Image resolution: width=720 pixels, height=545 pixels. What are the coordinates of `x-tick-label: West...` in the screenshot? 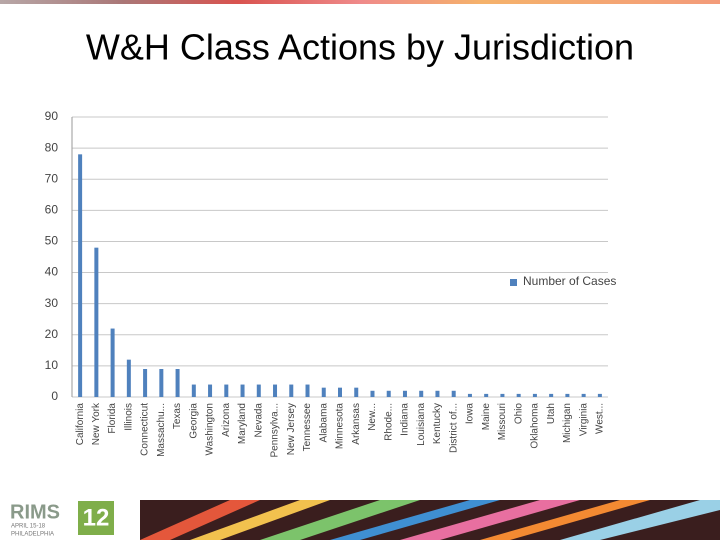 It's located at (600, 418).